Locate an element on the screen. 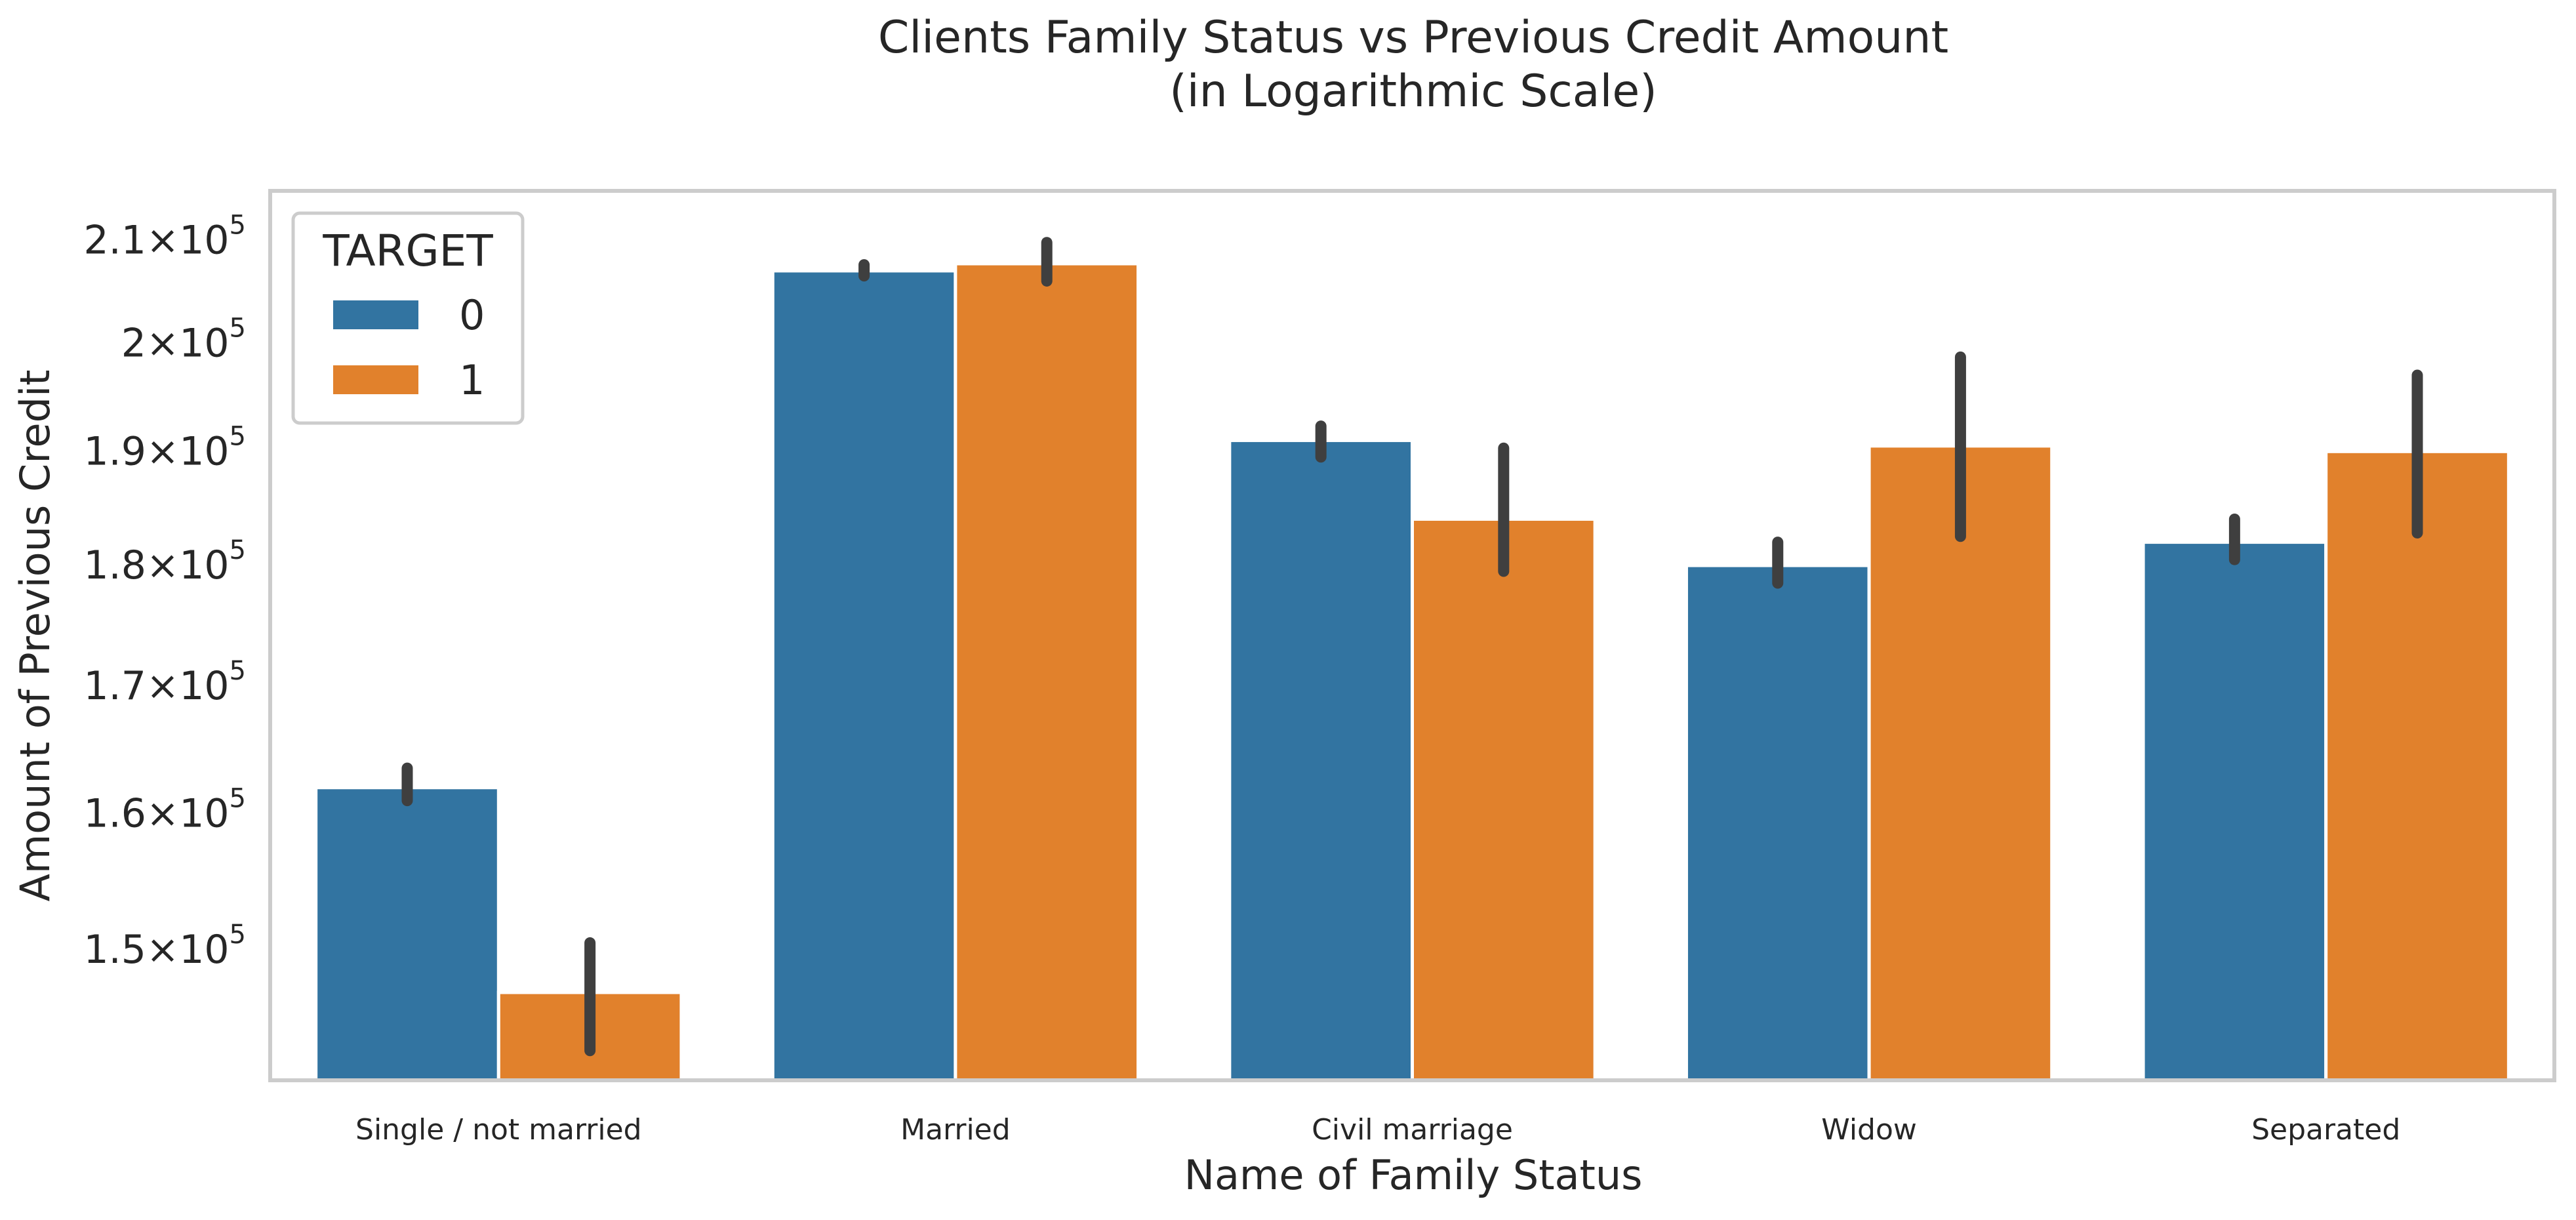 The image size is (2576, 1220). x-axis-label: Name of Family Status is located at coordinates (1413, 1175).